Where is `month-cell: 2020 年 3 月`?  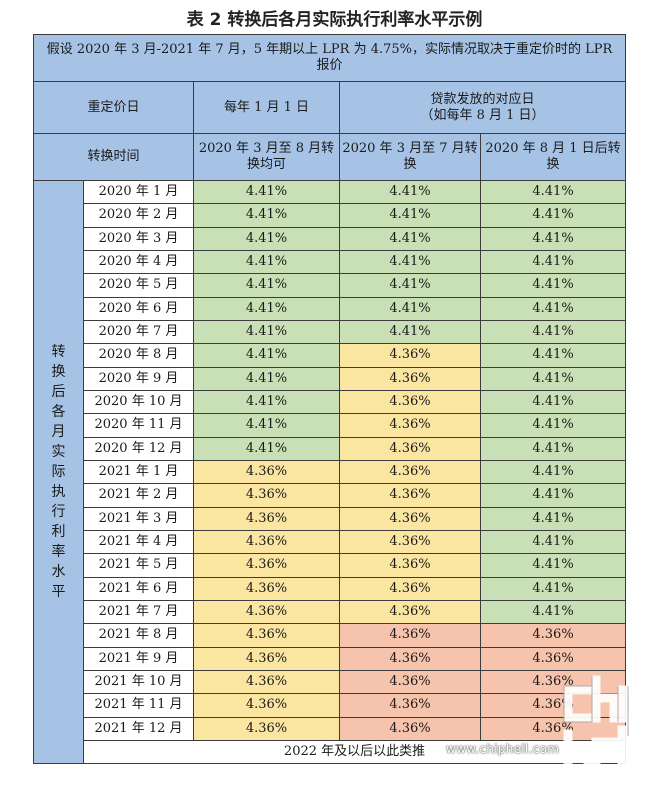 month-cell: 2020 年 3 月 is located at coordinates (138, 238).